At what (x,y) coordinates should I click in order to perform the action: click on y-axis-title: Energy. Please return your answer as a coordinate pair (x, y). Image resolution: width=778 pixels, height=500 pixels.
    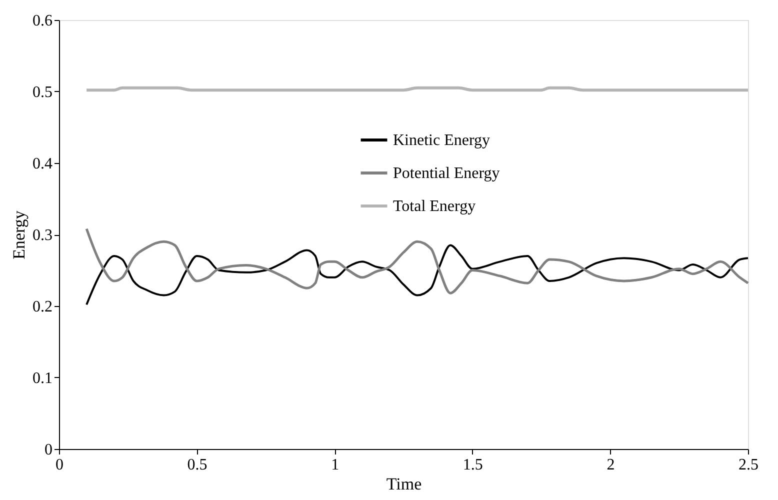
    Looking at the image, I should click on (19, 235).